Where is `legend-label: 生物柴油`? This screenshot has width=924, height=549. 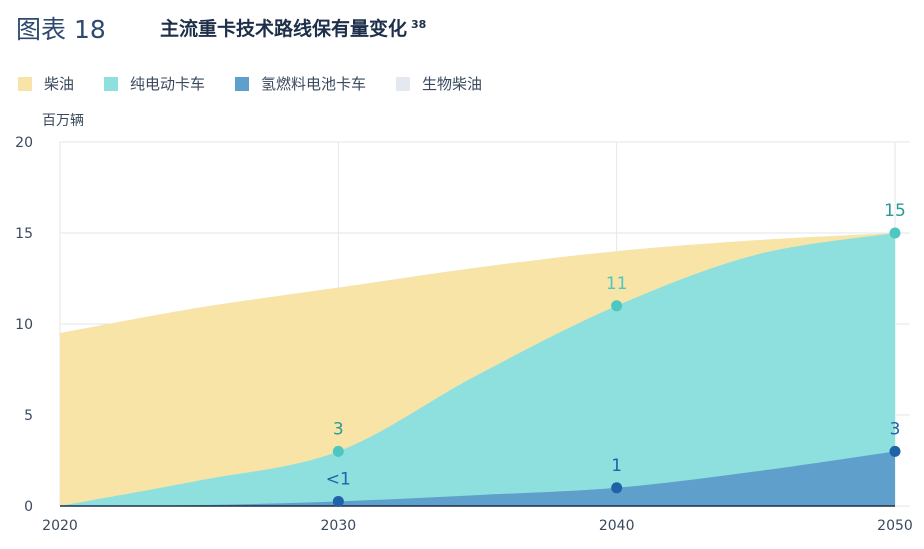 legend-label: 生物柴油 is located at coordinates (452, 84).